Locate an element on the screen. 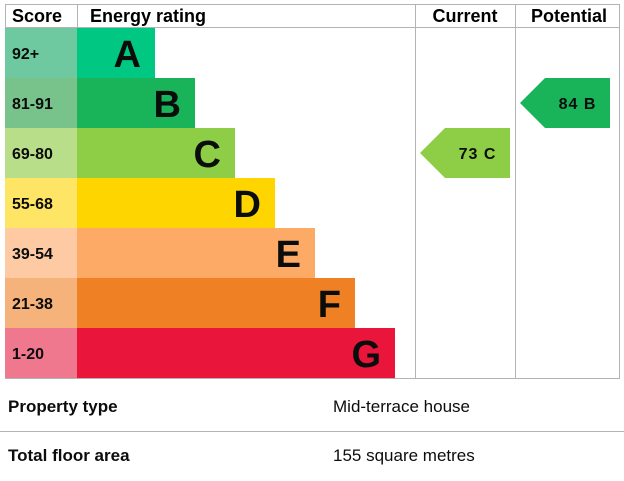 The height and width of the screenshot is (481, 624). score-label-e: 39-54 is located at coordinates (32, 254).